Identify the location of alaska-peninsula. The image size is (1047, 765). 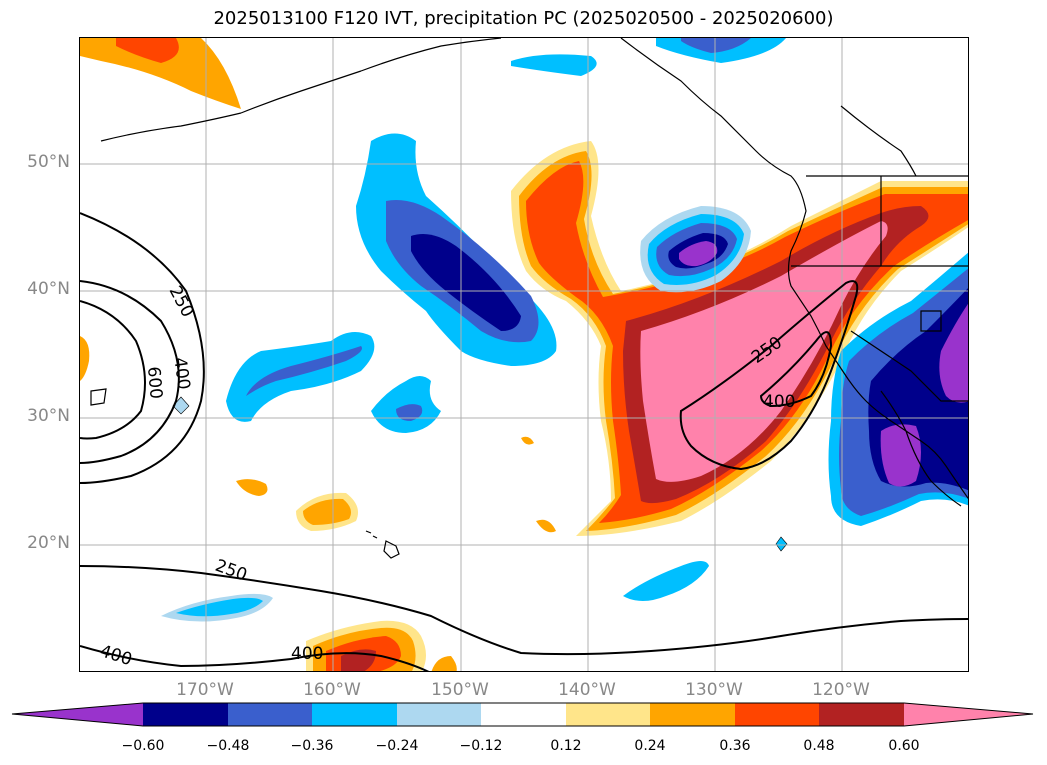
(301, 92).